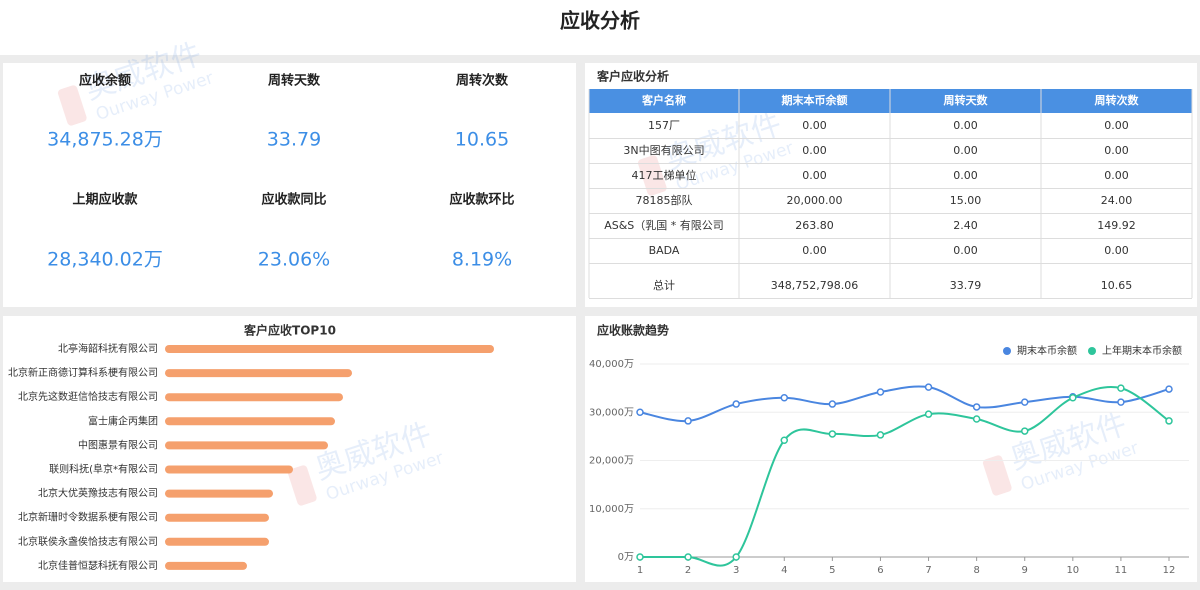 The width and height of the screenshot is (1200, 590). I want to click on table-header: 客户名称, so click(663, 100).